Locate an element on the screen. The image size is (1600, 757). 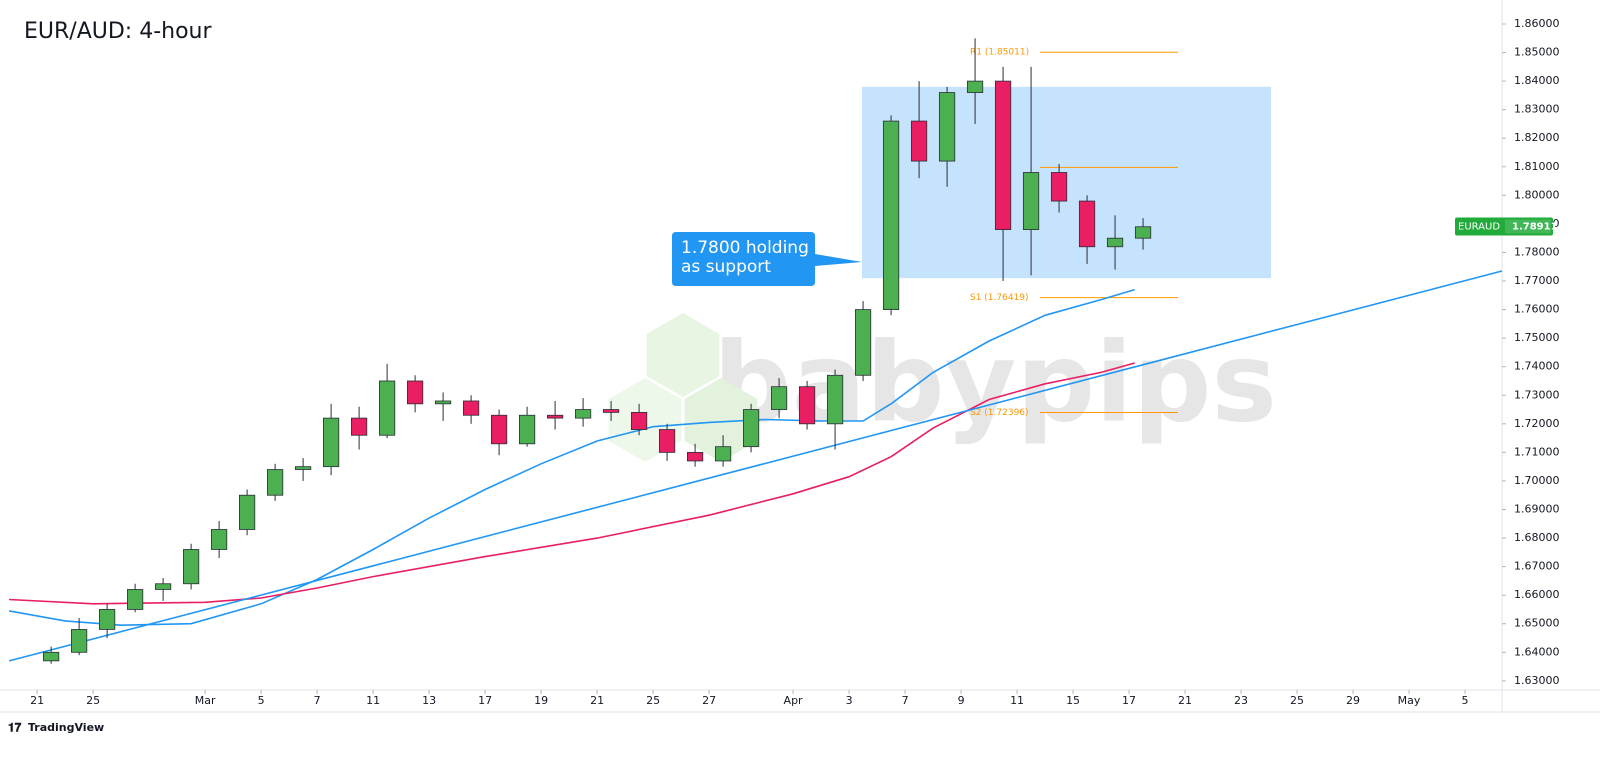
y-tick-label: 1.67000 is located at coordinates (1537, 566).